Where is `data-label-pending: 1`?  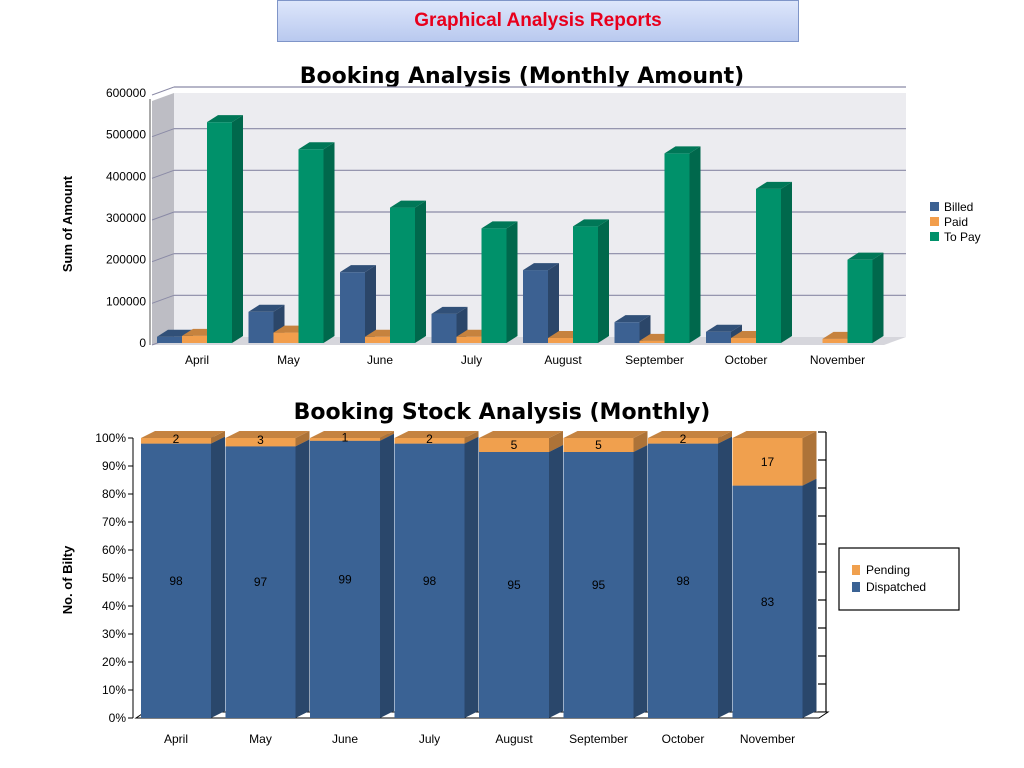
data-label-pending: 1 is located at coordinates (345, 437).